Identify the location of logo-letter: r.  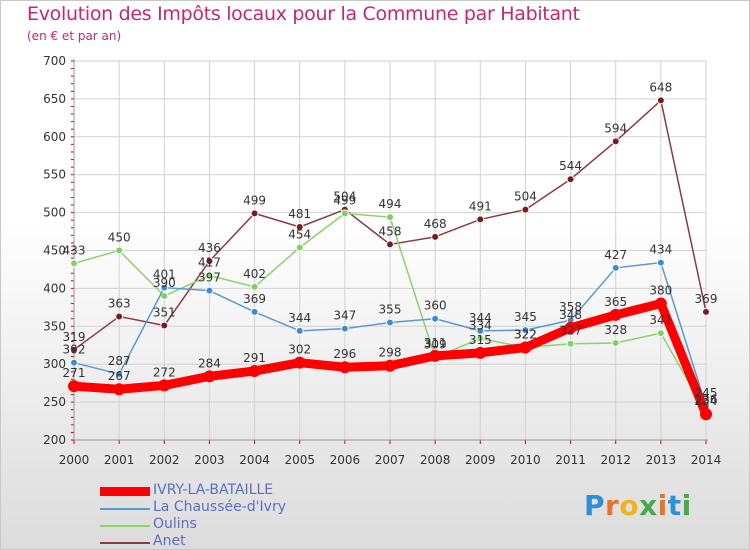
(612, 505).